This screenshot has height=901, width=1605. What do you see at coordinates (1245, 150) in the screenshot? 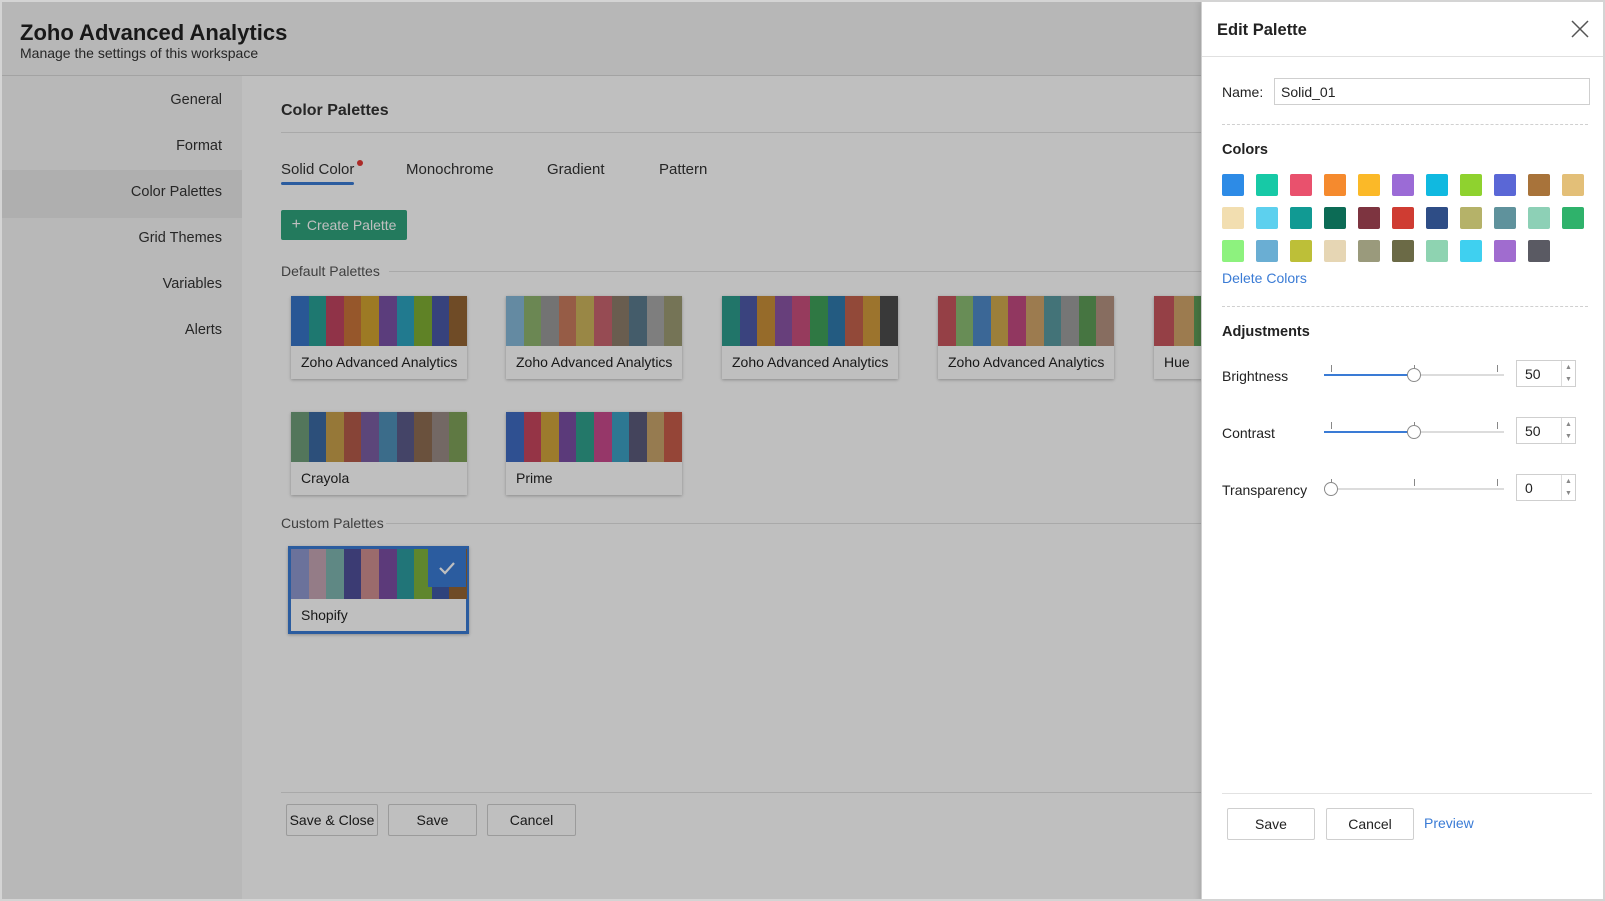
I see `colors-heading: Colors` at bounding box center [1245, 150].